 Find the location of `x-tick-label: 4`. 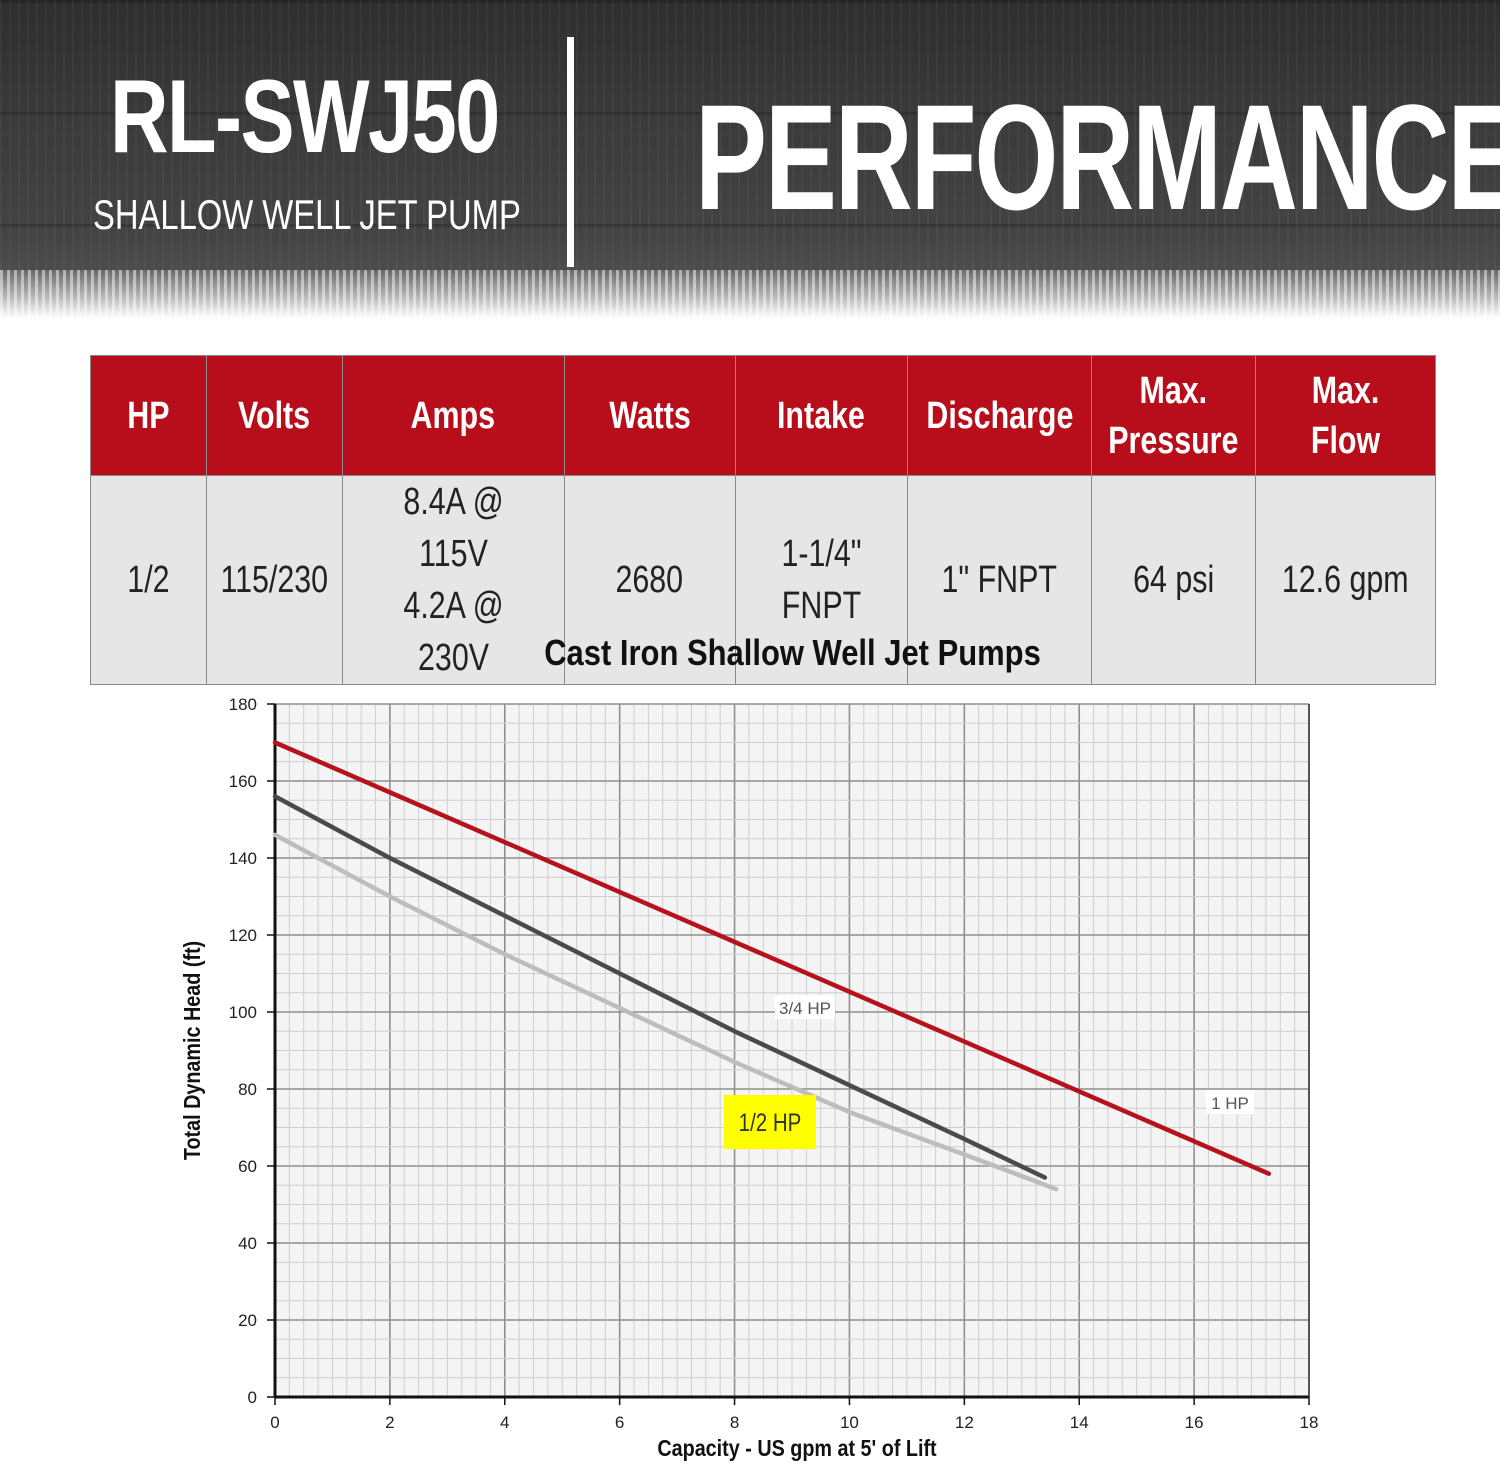

x-tick-label: 4 is located at coordinates (504, 1422).